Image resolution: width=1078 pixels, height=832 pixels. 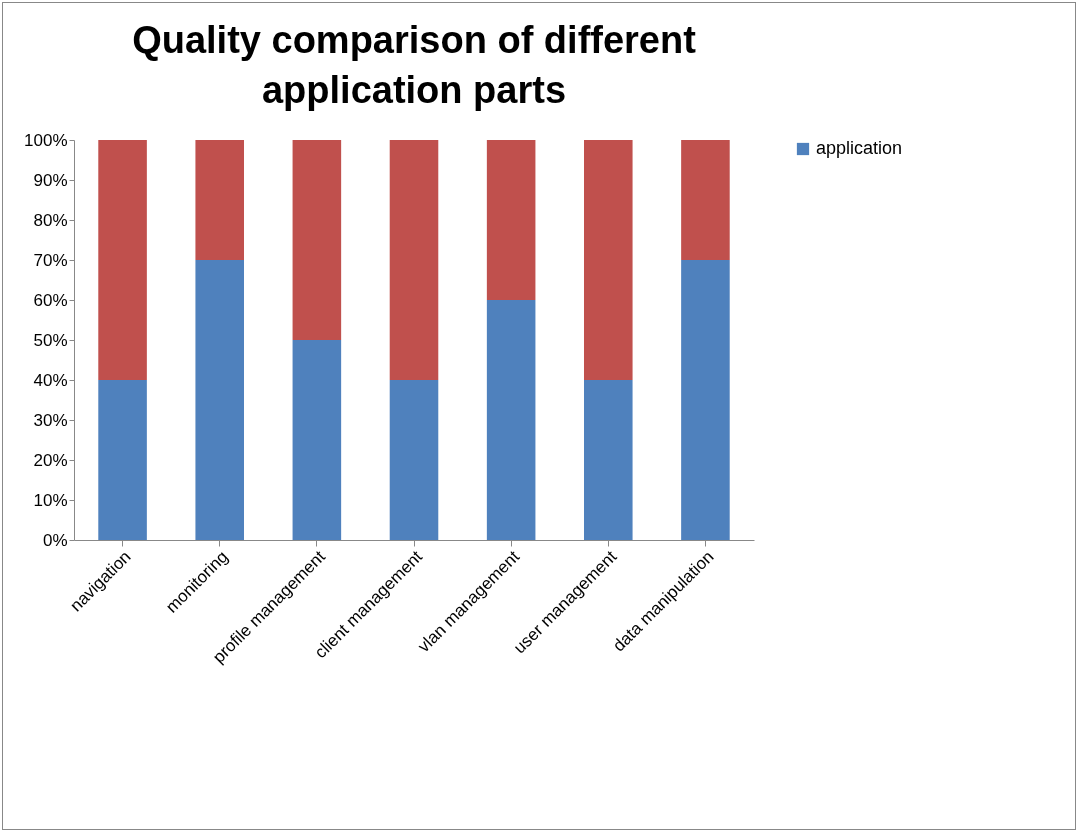 I want to click on y-tick-label: 60%, so click(x=50, y=300).